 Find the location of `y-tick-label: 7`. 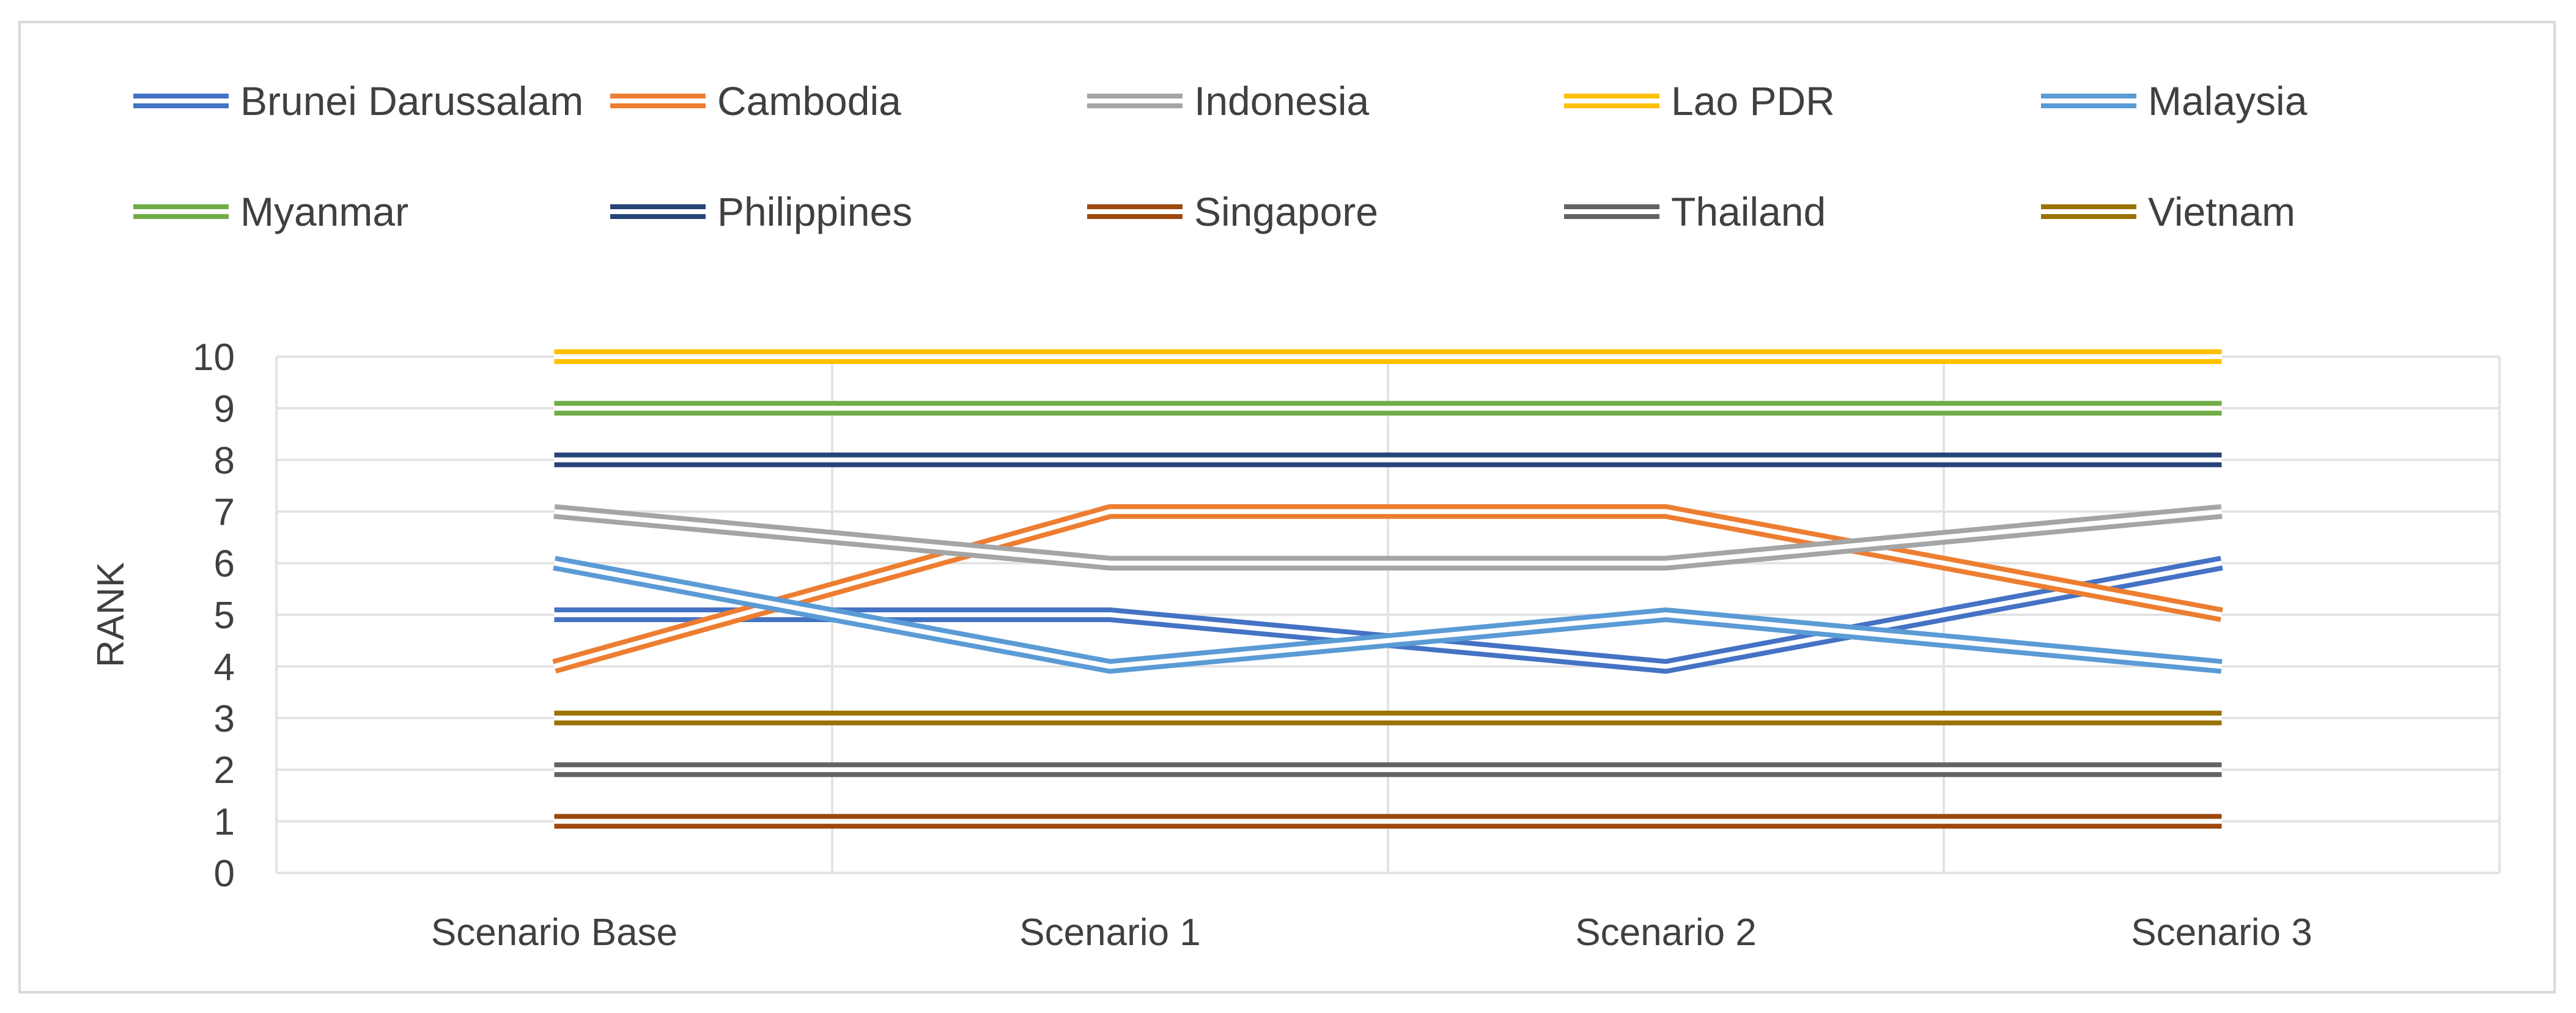

y-tick-label: 7 is located at coordinates (224, 512).